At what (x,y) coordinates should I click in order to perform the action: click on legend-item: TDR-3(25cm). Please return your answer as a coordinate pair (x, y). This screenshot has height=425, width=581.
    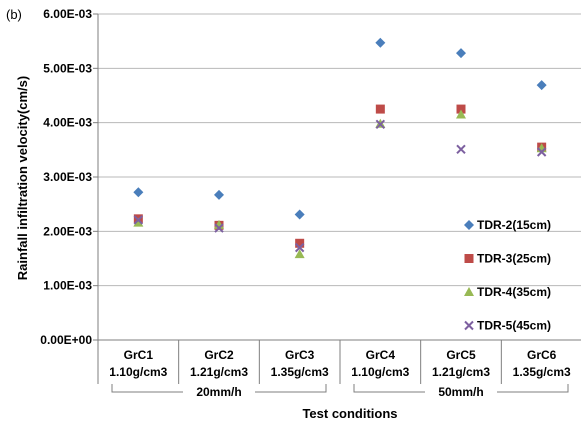
    Looking at the image, I should click on (507, 259).